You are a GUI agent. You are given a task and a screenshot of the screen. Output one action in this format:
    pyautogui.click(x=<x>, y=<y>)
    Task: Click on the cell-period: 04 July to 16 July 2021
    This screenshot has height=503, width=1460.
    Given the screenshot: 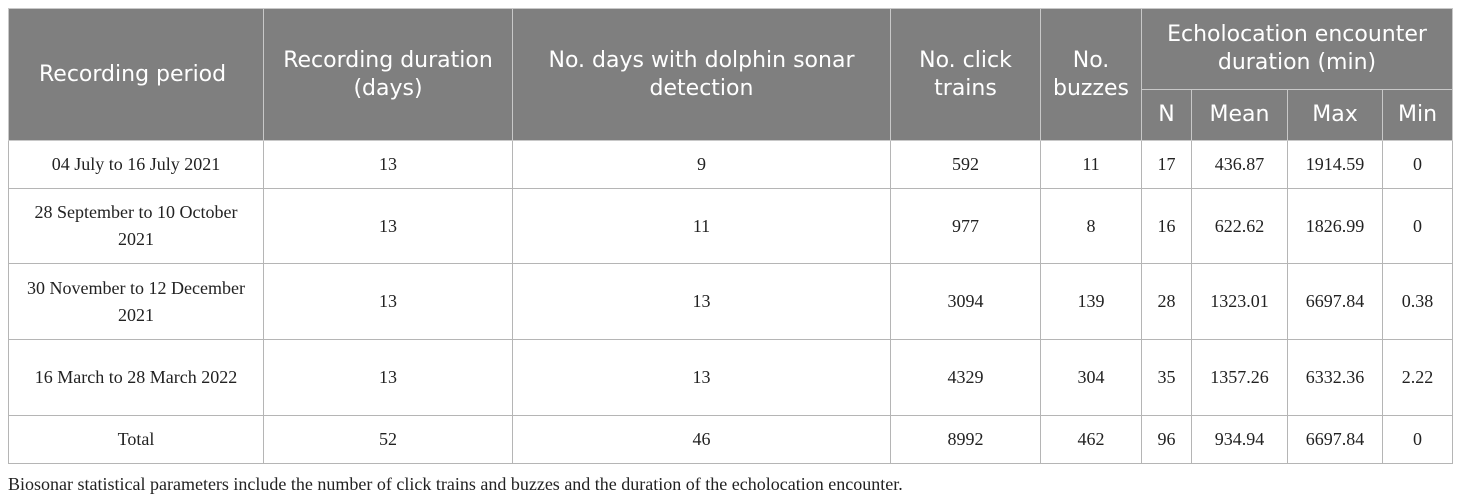 What is the action you would take?
    pyautogui.click(x=136, y=164)
    